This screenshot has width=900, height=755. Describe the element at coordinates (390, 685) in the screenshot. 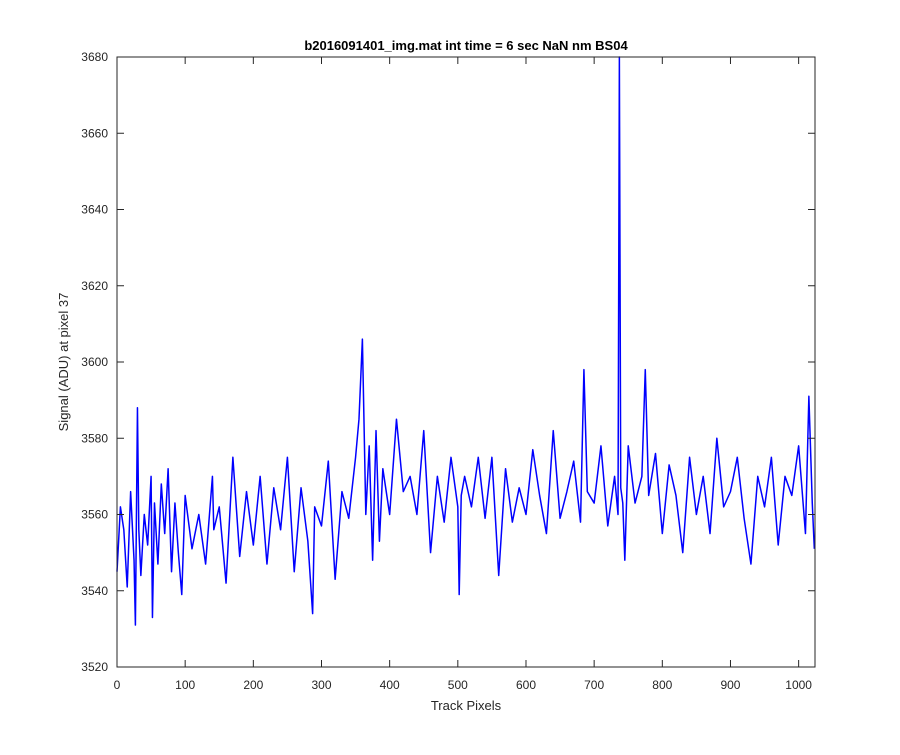

I see `x-tick-label: 400` at that location.